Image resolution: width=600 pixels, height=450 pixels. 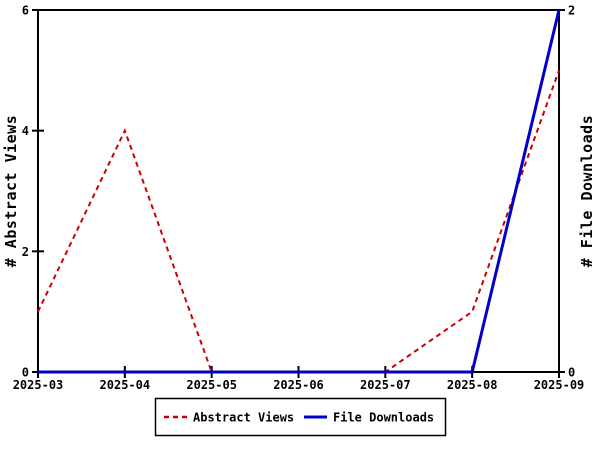 What do you see at coordinates (559, 385) in the screenshot?
I see `x-tick-label: 2025-09` at bounding box center [559, 385].